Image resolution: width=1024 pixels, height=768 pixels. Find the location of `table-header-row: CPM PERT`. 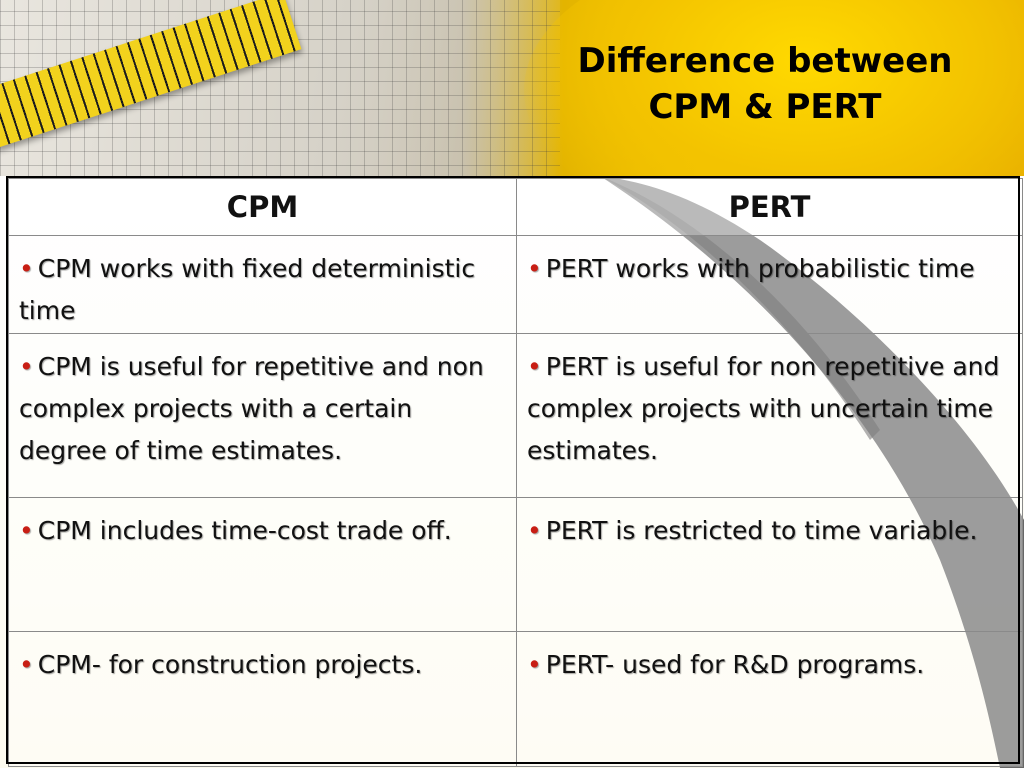

table-header-row: CPM PERT is located at coordinates (515, 207).